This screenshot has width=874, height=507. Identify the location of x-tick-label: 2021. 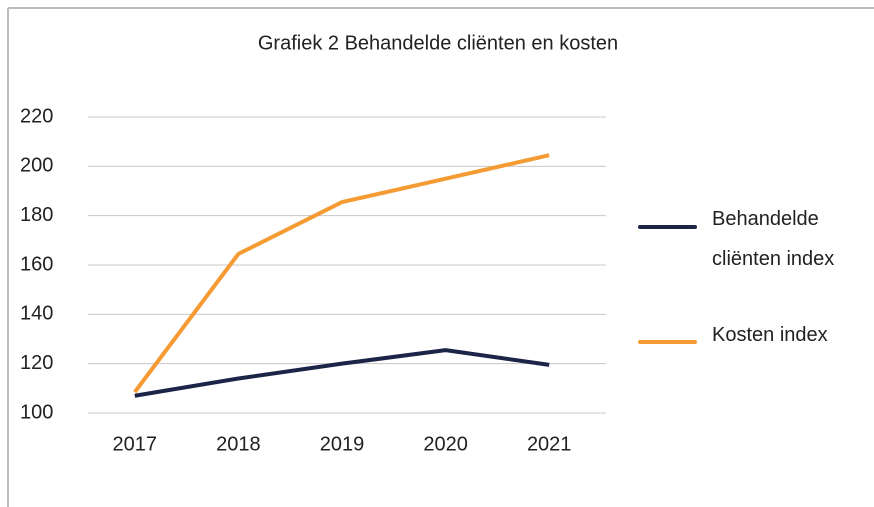
(549, 444).